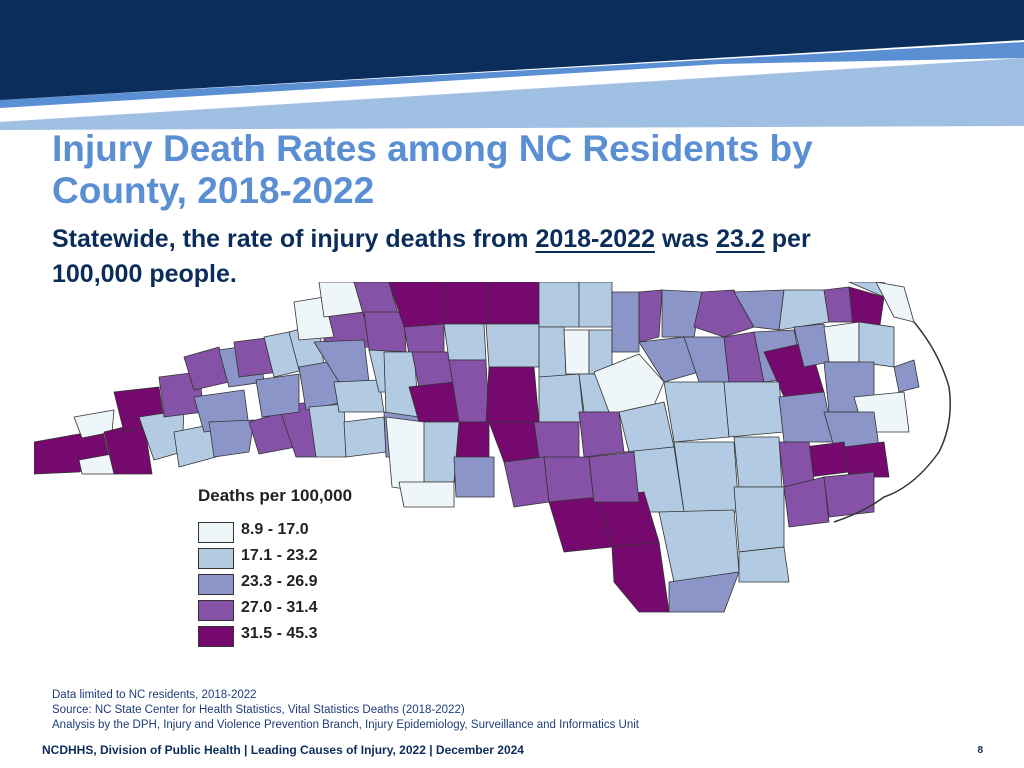 The height and width of the screenshot is (768, 1024). Describe the element at coordinates (980, 750) in the screenshot. I see `page-number: 8` at that location.